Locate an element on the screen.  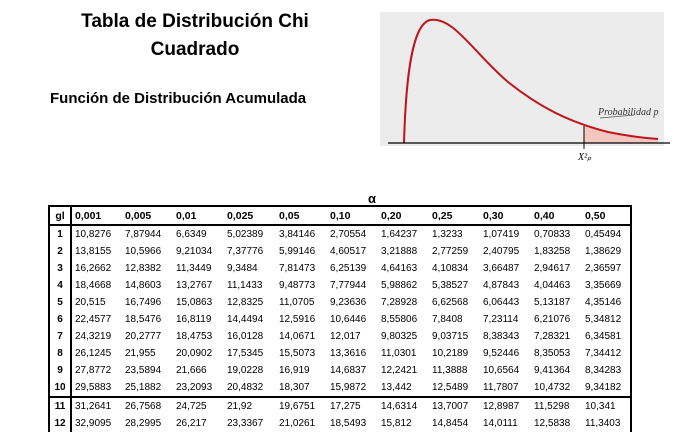
critical-value-cell: 32,9095 is located at coordinates (93, 423).